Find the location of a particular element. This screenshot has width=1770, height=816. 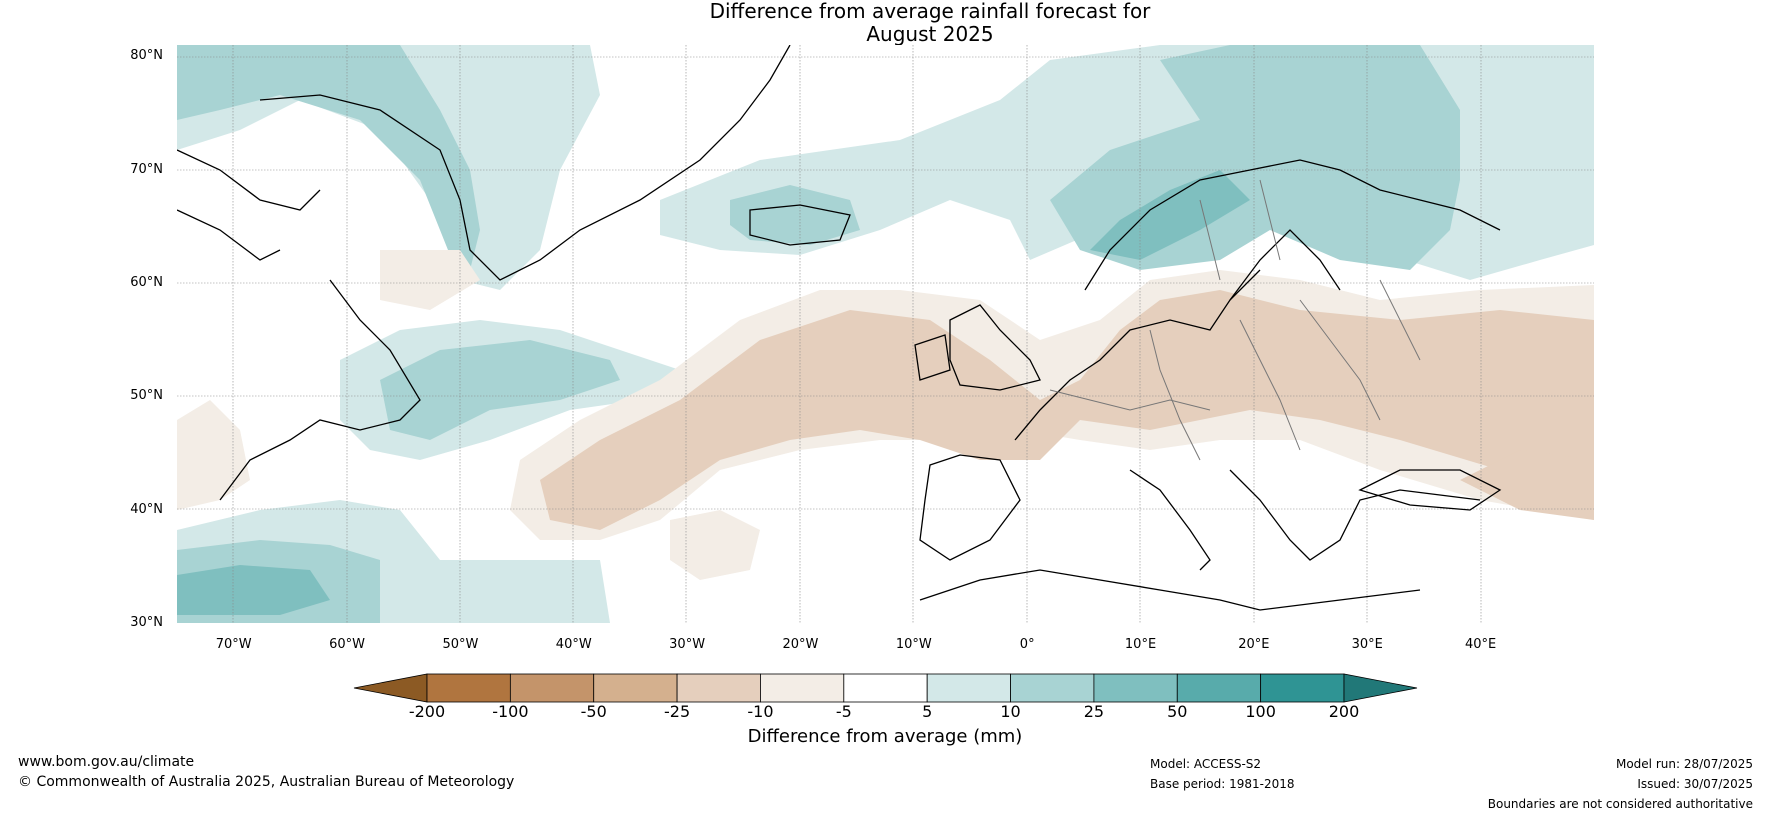

footer-website: www.bom.gov.au/climate is located at coordinates (106, 762).